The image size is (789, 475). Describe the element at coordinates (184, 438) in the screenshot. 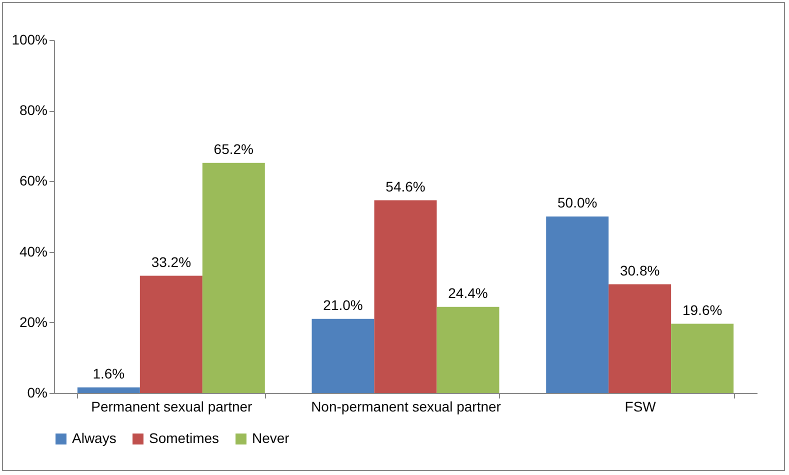

I see `legend-label: Sometimes` at that location.